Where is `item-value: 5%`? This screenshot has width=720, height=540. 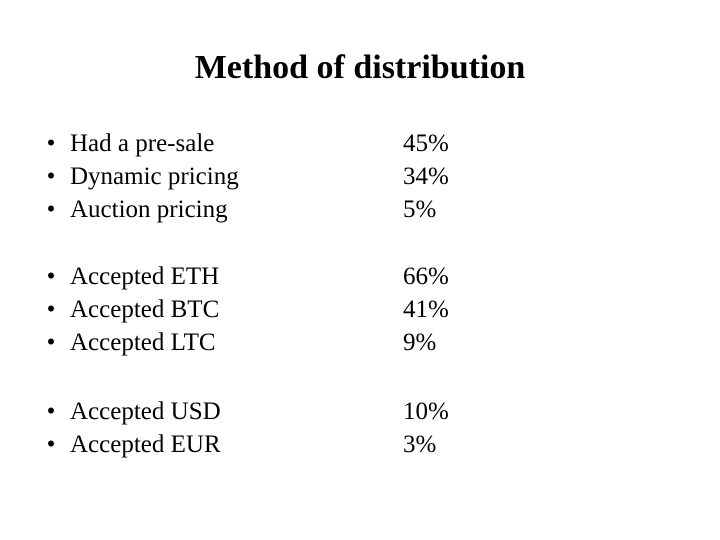 item-value: 5% is located at coordinates (420, 209).